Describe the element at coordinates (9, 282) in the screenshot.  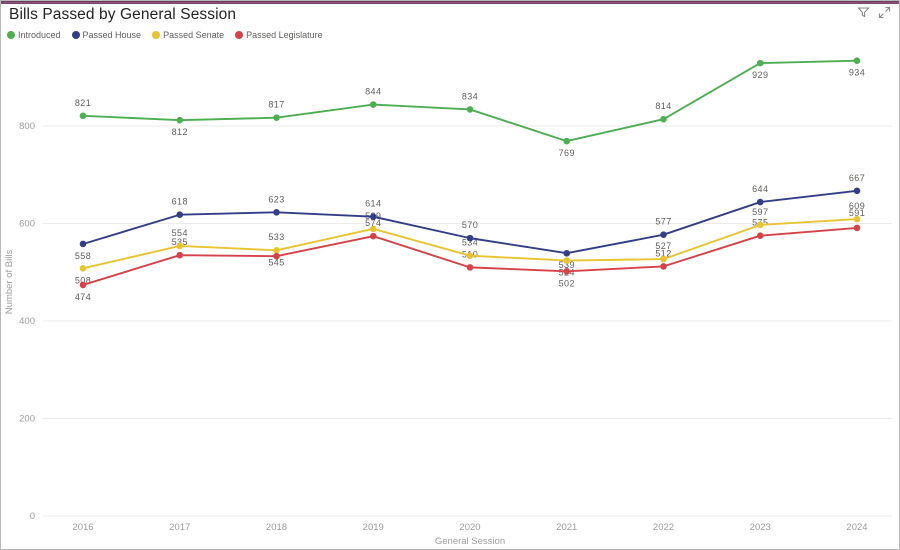
I see `y-axis-title: Number of Bills` at that location.